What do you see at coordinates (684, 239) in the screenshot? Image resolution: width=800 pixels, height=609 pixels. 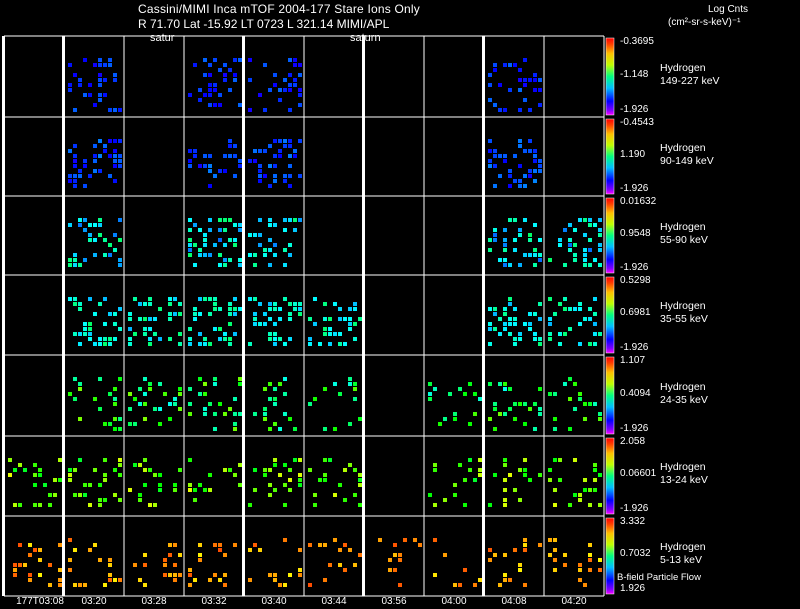 I see `energy-range-label: 55-90 keV` at bounding box center [684, 239].